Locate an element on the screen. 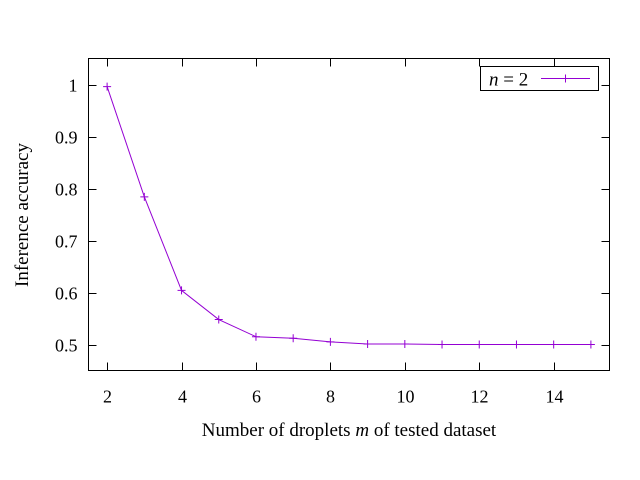 The width and height of the screenshot is (640, 480). y-tick-label: 0.6 is located at coordinates (66, 294).